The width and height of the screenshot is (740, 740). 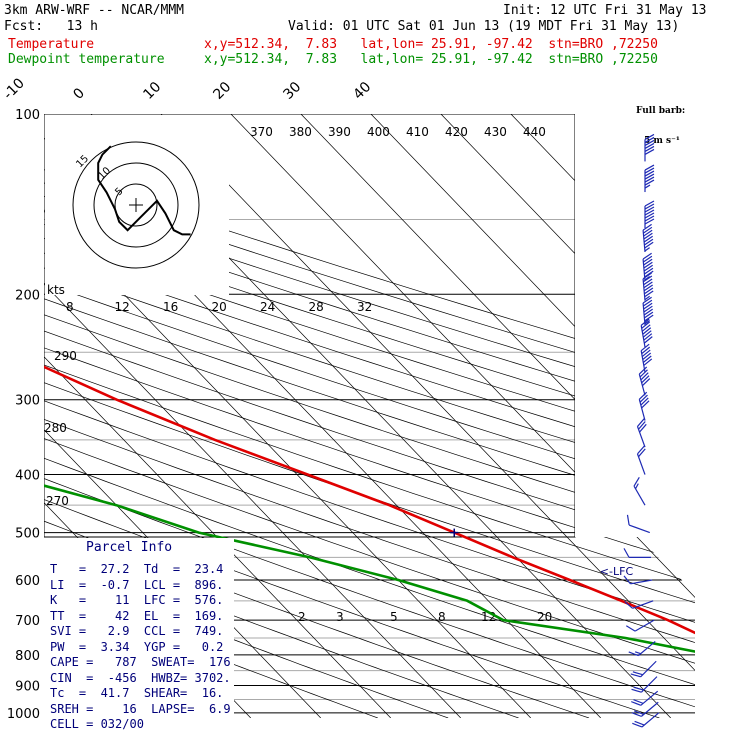 I want to click on dry-adiabat-label: 290, so click(x=65, y=356).